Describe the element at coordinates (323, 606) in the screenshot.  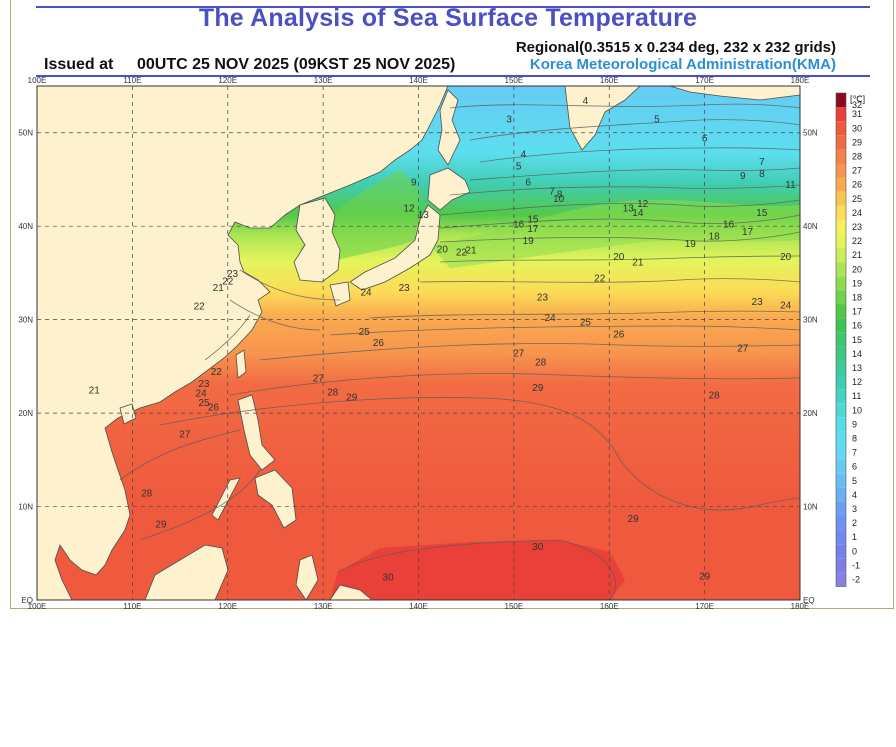
I see `lon-label-bottom: 130E` at that location.